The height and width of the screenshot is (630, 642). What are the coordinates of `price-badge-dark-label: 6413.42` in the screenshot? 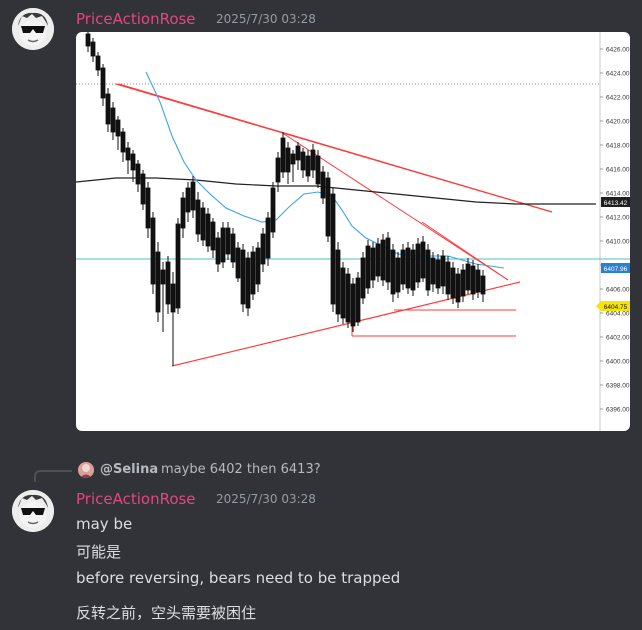 It's located at (616, 203).